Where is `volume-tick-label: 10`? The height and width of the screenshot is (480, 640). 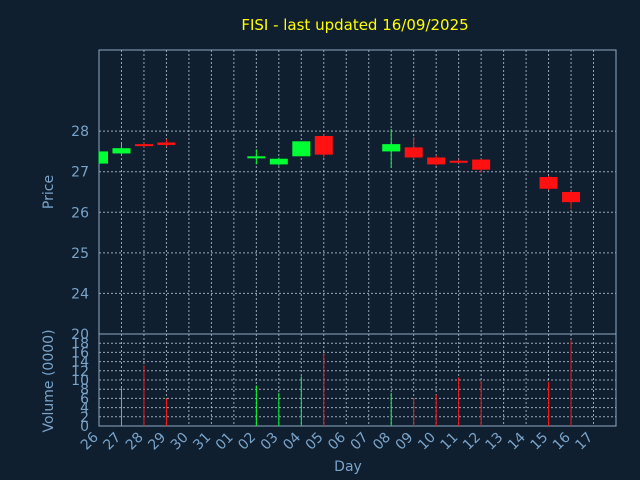
volume-tick-label: 10 is located at coordinates (80, 381).